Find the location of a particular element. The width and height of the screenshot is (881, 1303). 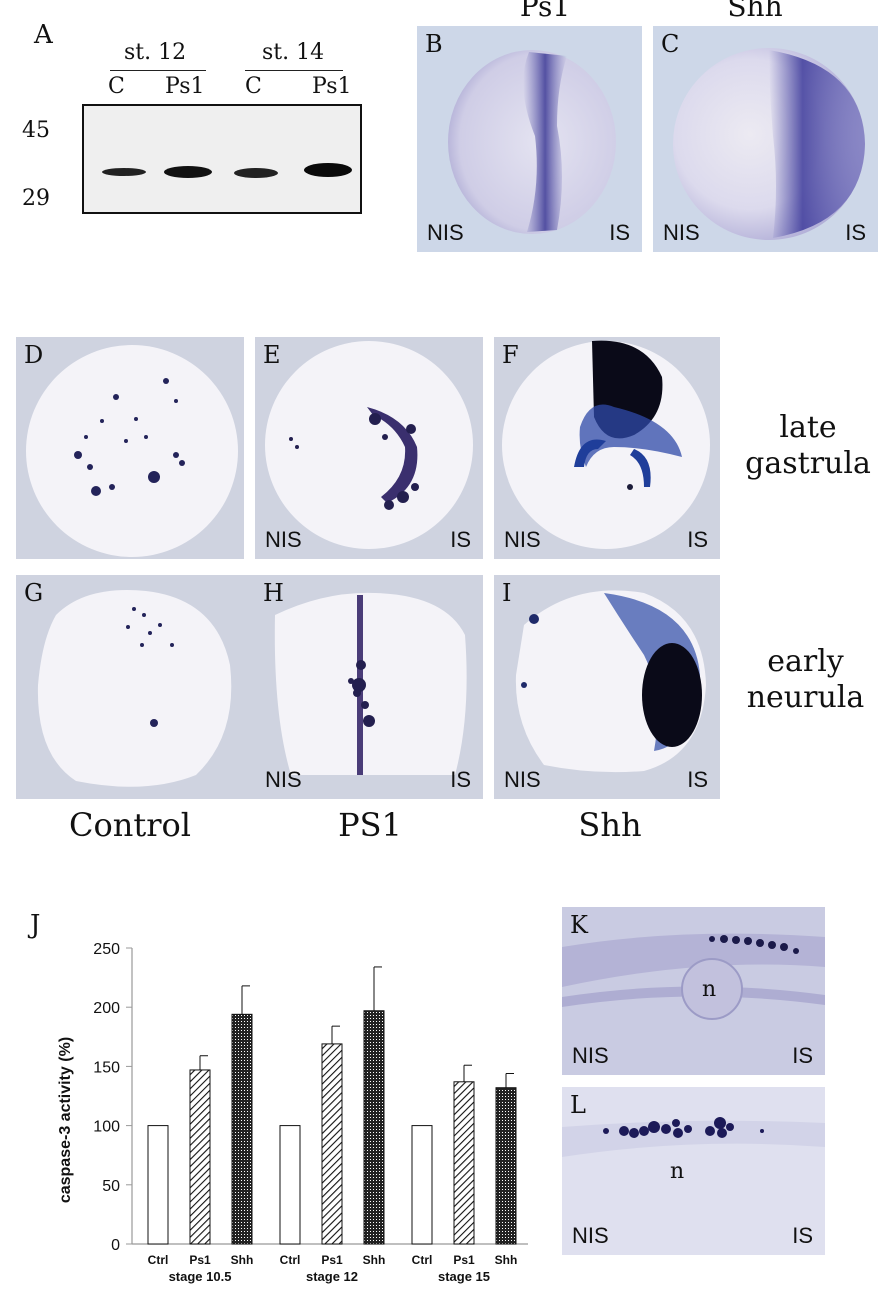

stage-label: stage 10.5 is located at coordinates (200, 1276).